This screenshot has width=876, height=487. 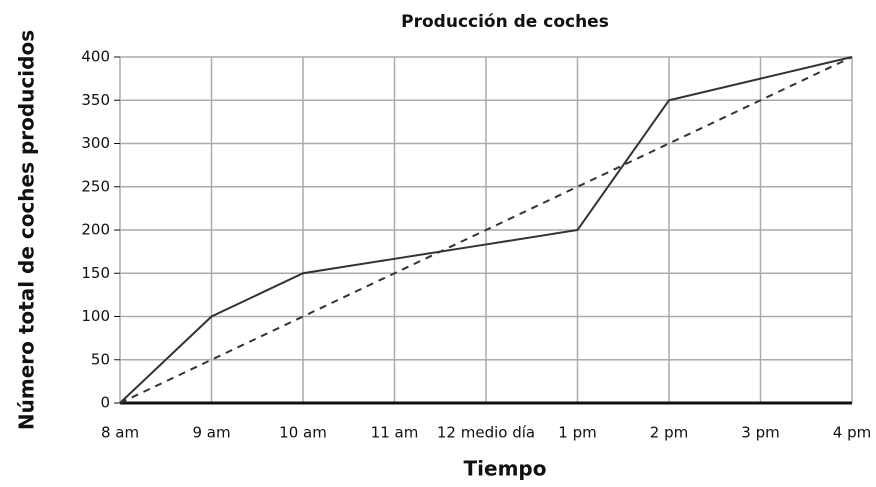 What do you see at coordinates (486, 433) in the screenshot?
I see `x-tick-label: 12 medio día` at bounding box center [486, 433].